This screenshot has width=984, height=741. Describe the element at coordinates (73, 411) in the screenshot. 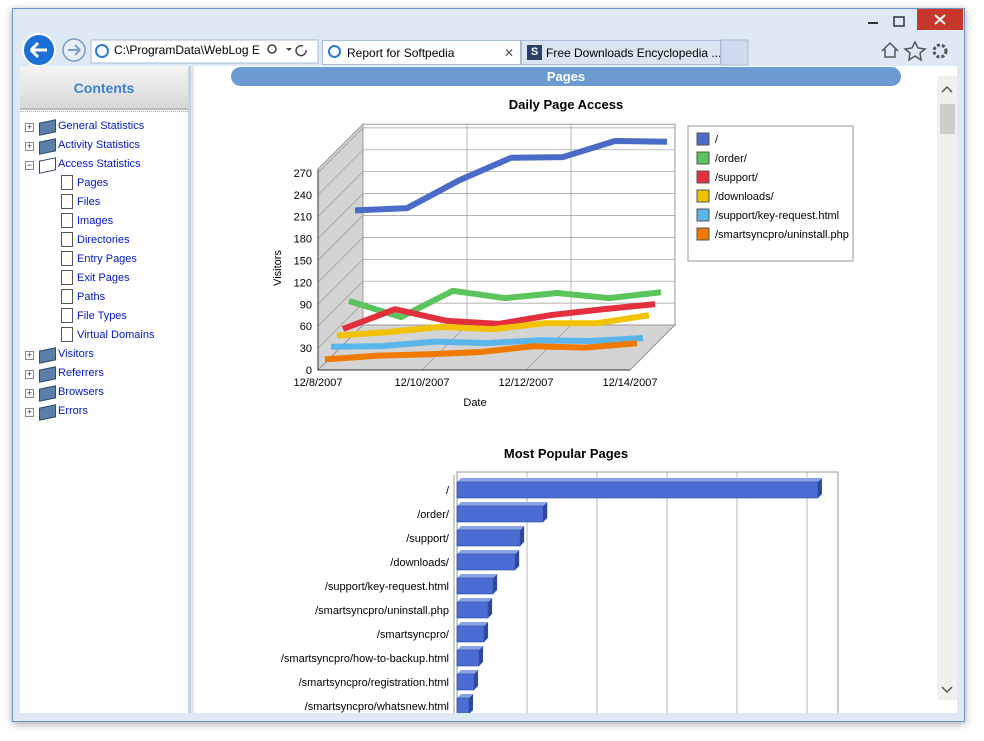

I see `tree-item: Errors` at that location.